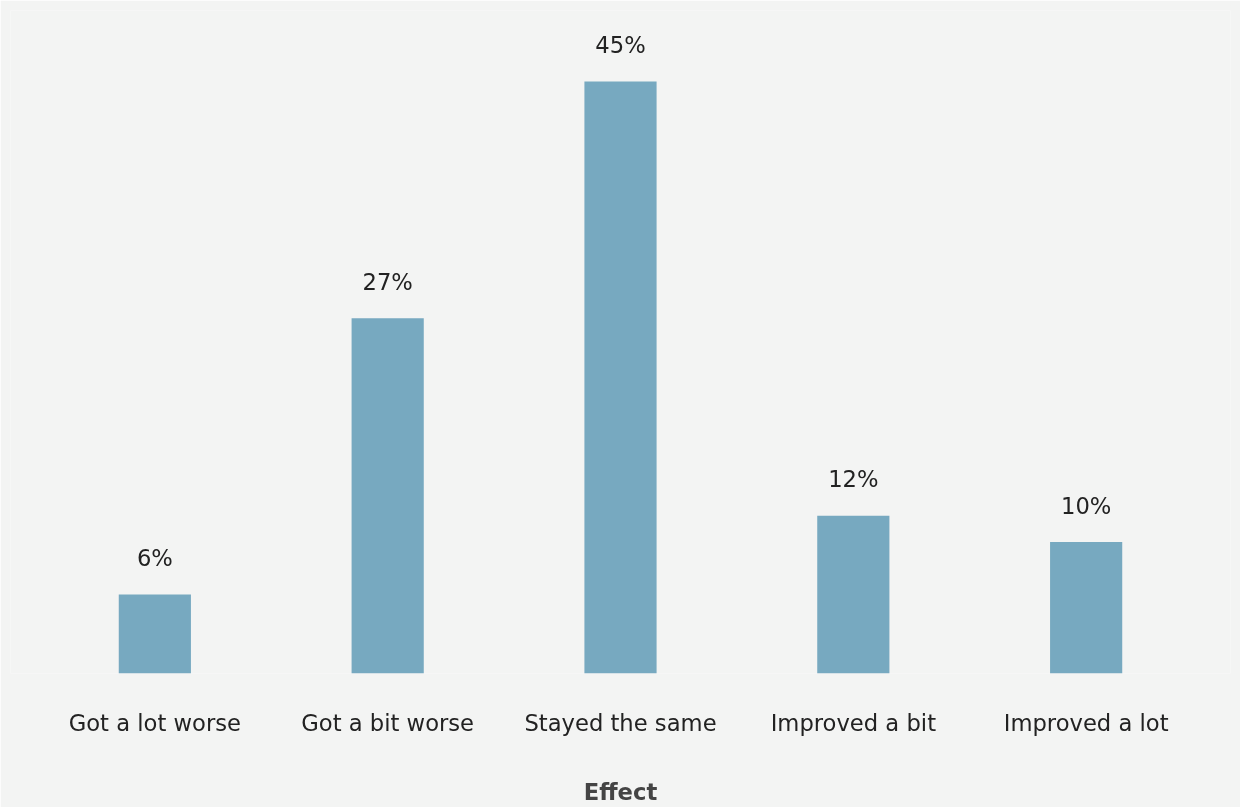  What do you see at coordinates (1086, 505) in the screenshot?
I see `data-label: 10%` at bounding box center [1086, 505].